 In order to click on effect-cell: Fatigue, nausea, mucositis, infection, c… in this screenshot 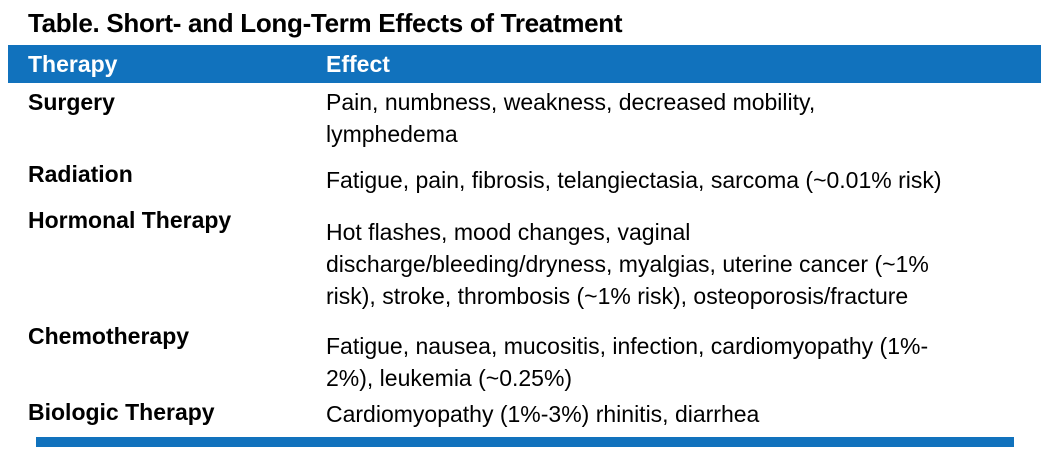, I will do `click(627, 362)`.